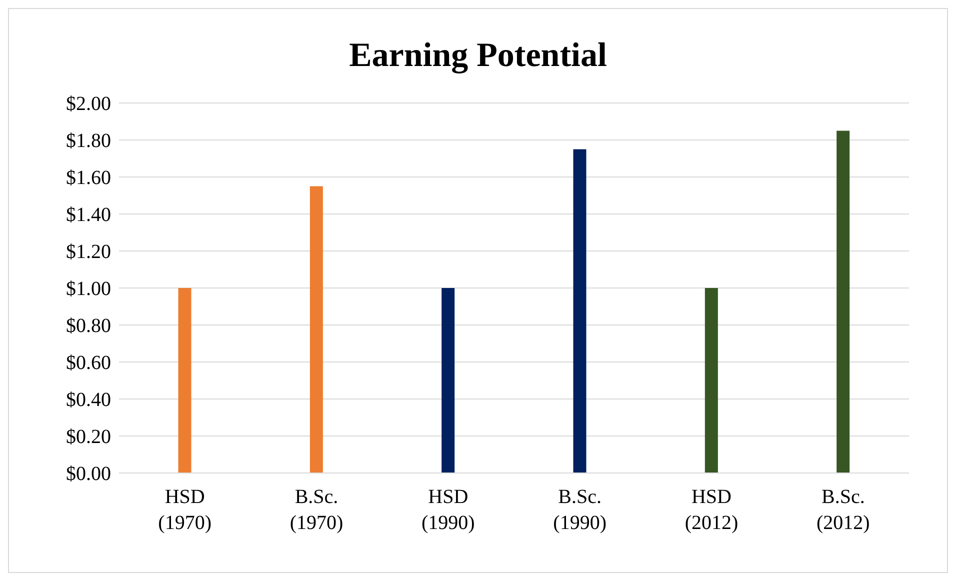 Image resolution: width=954 pixels, height=579 pixels. I want to click on x-tick-label: HSD (1970), so click(185, 510).